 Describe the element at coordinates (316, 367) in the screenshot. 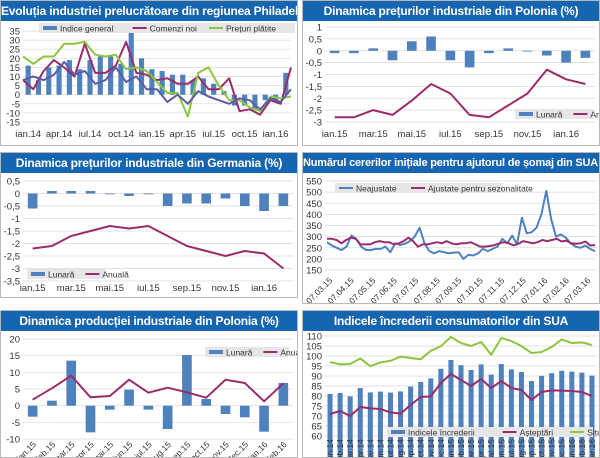

I see `y-tick-label: 95` at that location.